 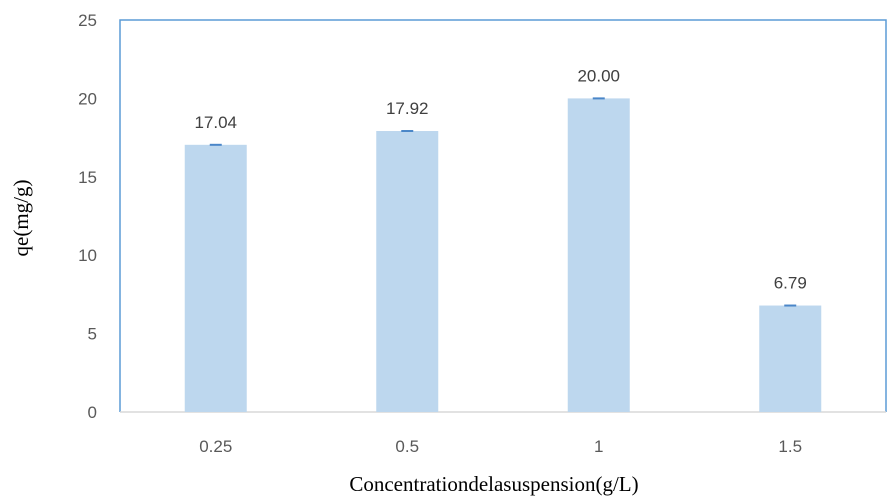 What do you see at coordinates (87, 216) in the screenshot?
I see `y-axis-ticks: 0 5 10 15 20 25` at bounding box center [87, 216].